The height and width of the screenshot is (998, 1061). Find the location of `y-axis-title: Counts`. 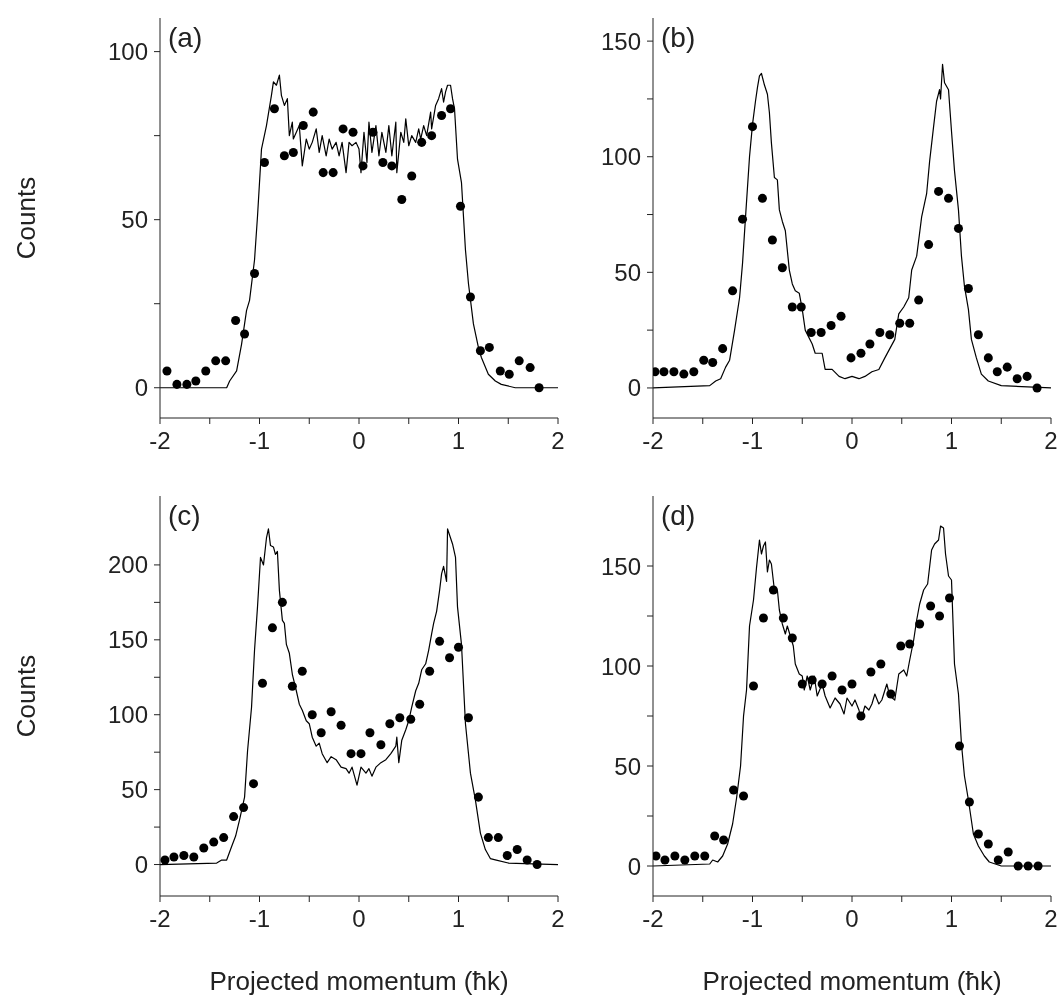

y-axis-title: Counts is located at coordinates (26, 218).